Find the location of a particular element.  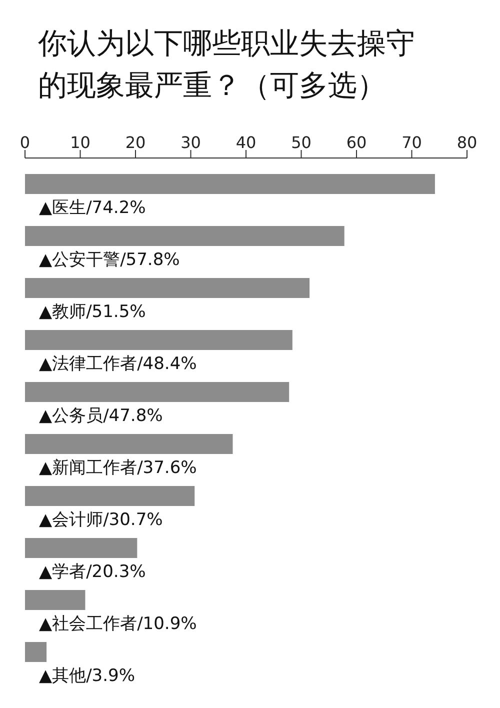

x-tick-label: 30 is located at coordinates (190, 142).